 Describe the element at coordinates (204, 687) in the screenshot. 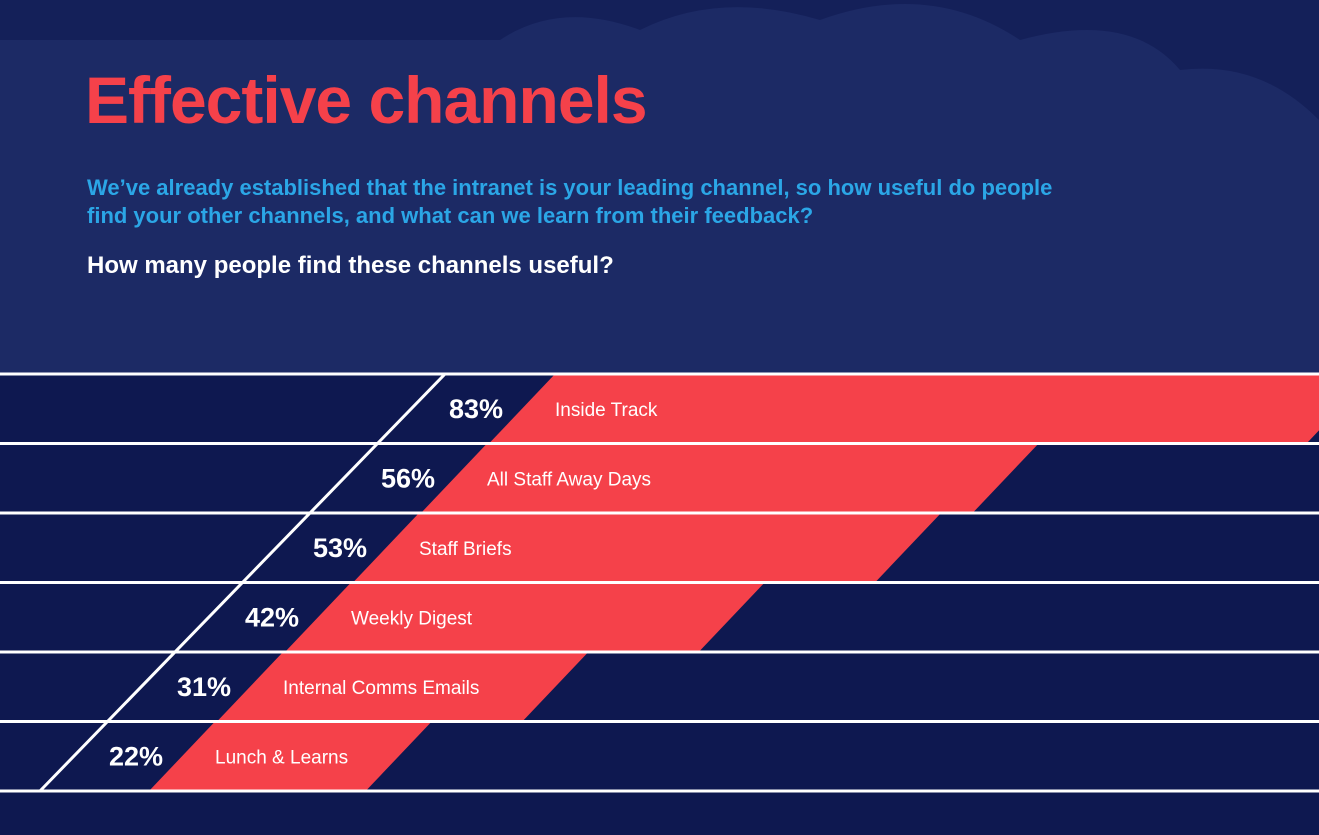

I see `value-label: 31%` at that location.